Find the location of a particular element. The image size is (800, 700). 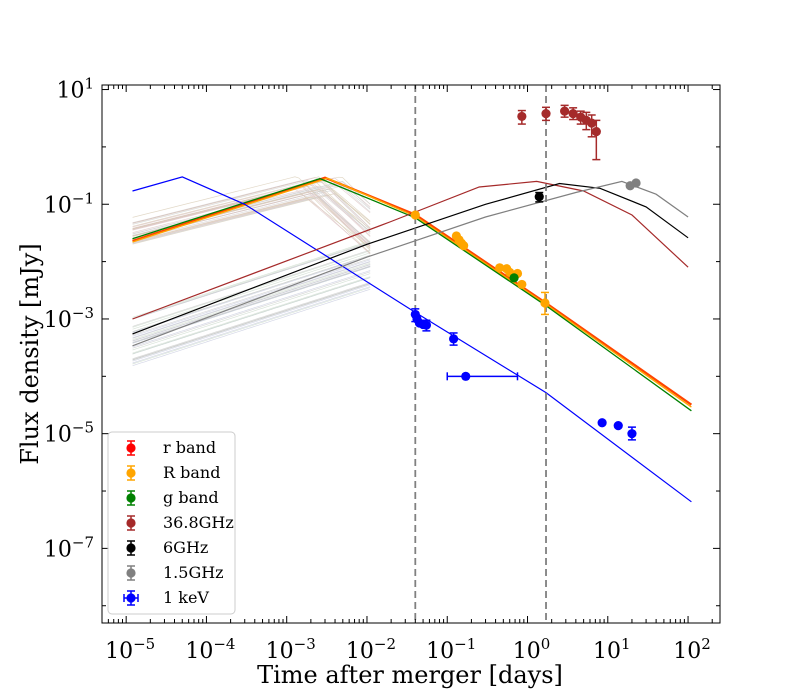

legend-box is located at coordinates (171, 523).